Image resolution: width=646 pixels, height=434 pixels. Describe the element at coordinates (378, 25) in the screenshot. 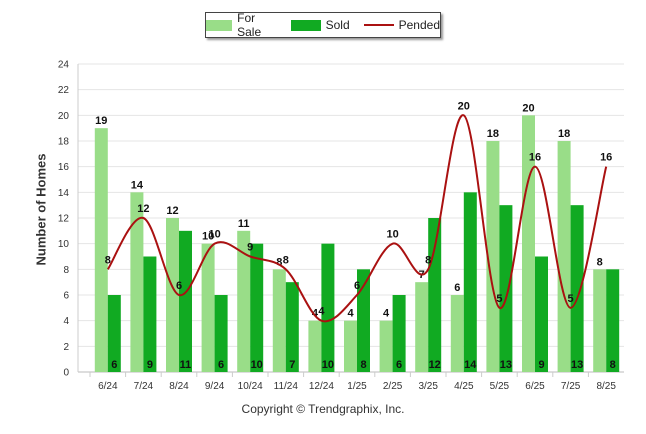

I see `legend-swatch-pended` at that location.